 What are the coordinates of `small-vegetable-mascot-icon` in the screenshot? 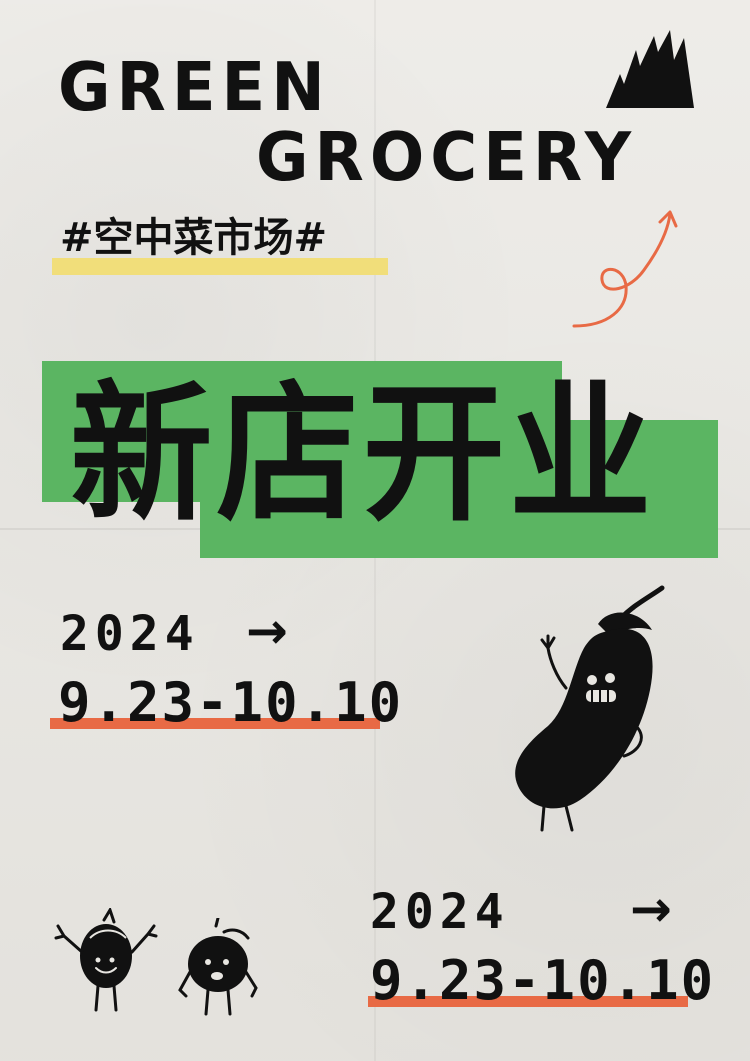 It's located at (106, 960).